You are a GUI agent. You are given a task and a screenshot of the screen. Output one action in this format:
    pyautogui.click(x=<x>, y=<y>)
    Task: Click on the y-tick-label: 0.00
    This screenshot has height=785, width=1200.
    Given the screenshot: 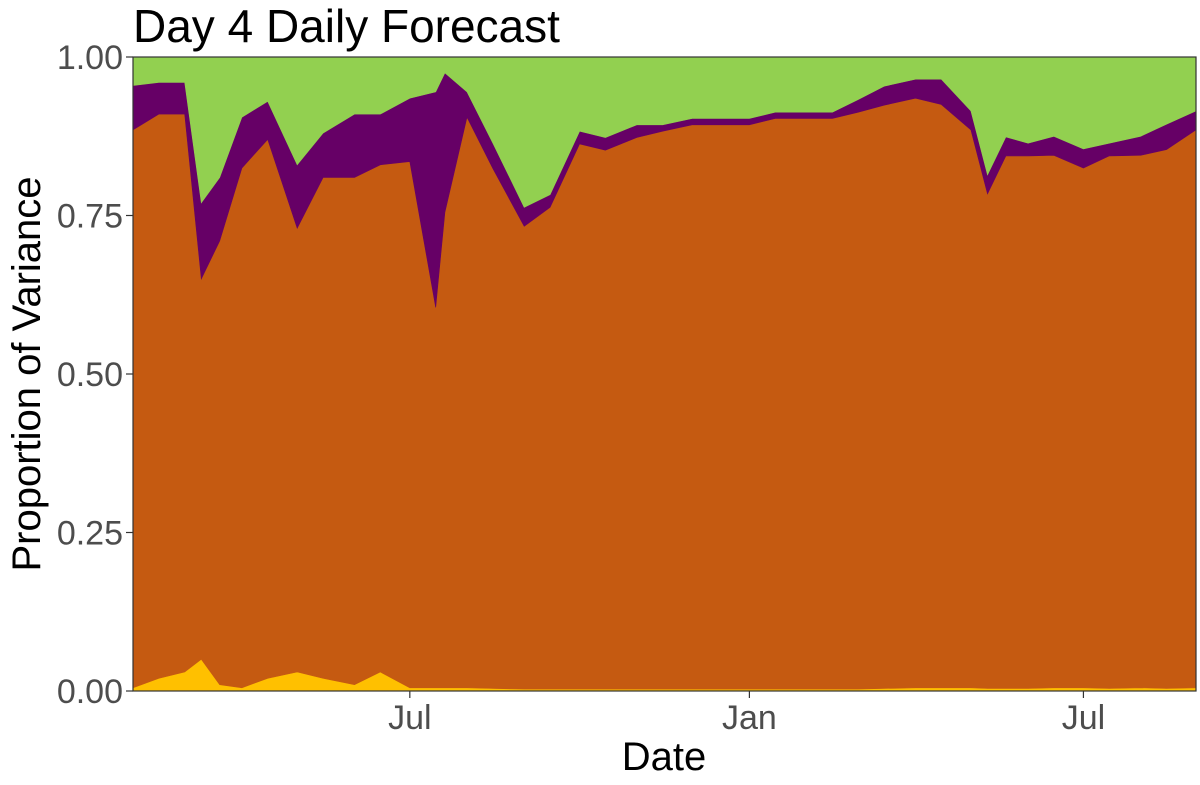 What is the action you would take?
    pyautogui.click(x=90, y=692)
    